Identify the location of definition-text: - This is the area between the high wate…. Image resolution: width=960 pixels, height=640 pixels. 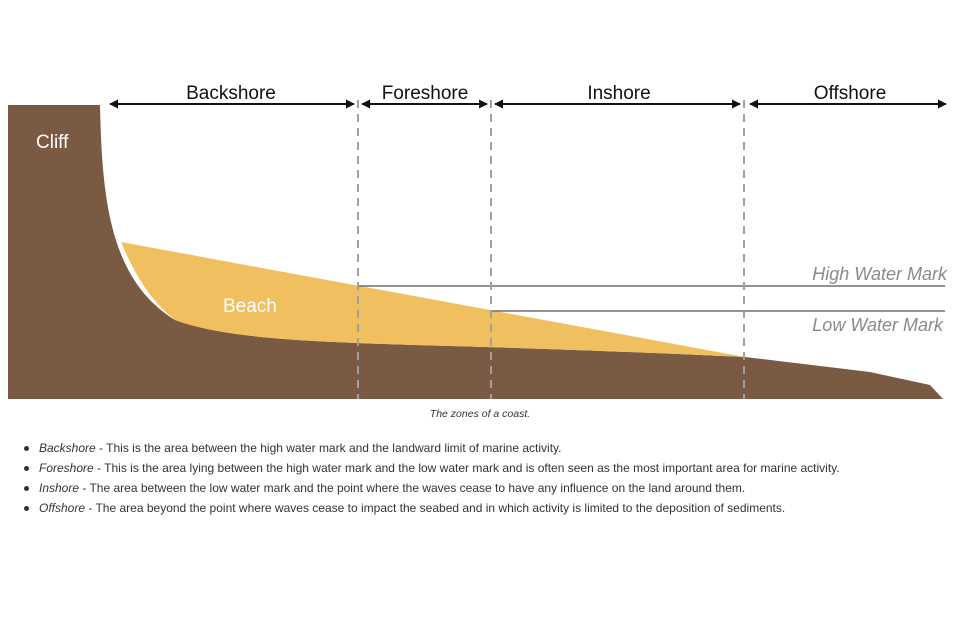
(328, 448).